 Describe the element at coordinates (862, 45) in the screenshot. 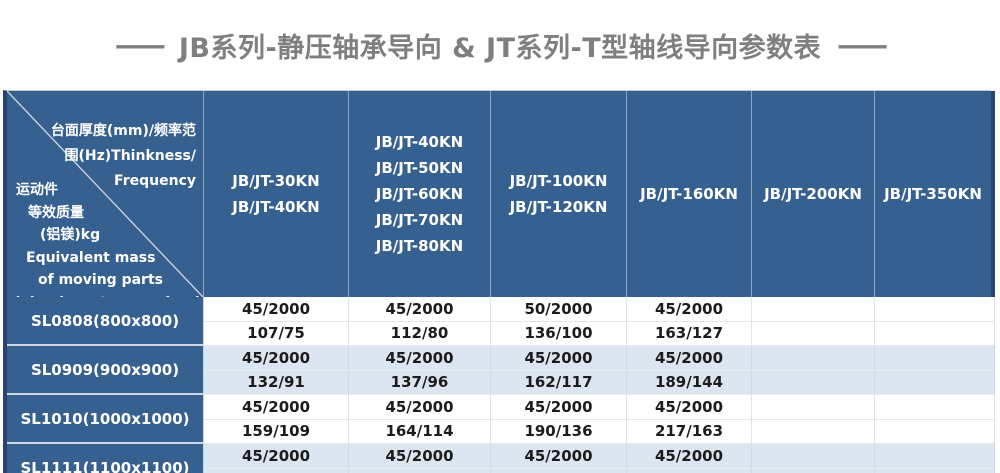

I see `title-dash-right: ——` at that location.